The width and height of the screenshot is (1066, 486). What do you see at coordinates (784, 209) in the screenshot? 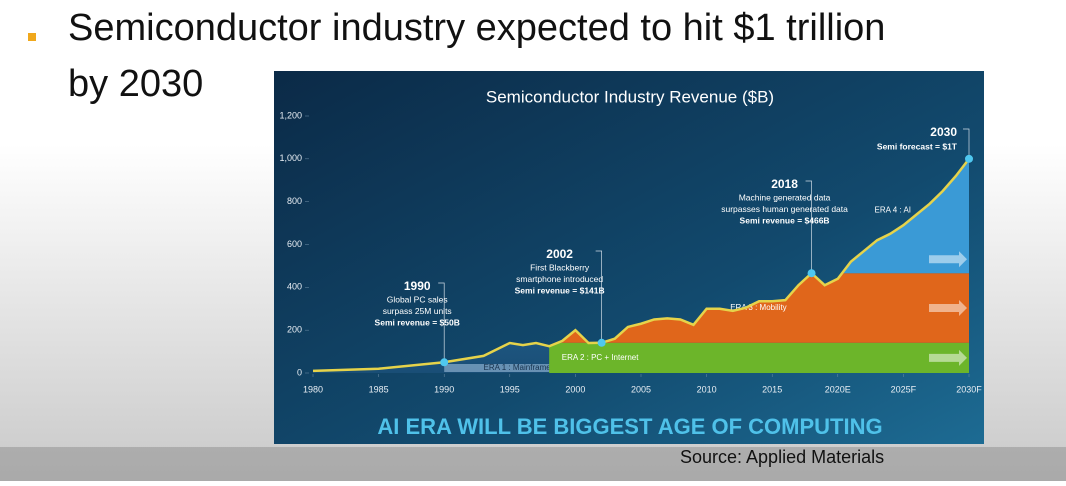
I see `annotation-text: surpasses human generated data` at bounding box center [784, 209].